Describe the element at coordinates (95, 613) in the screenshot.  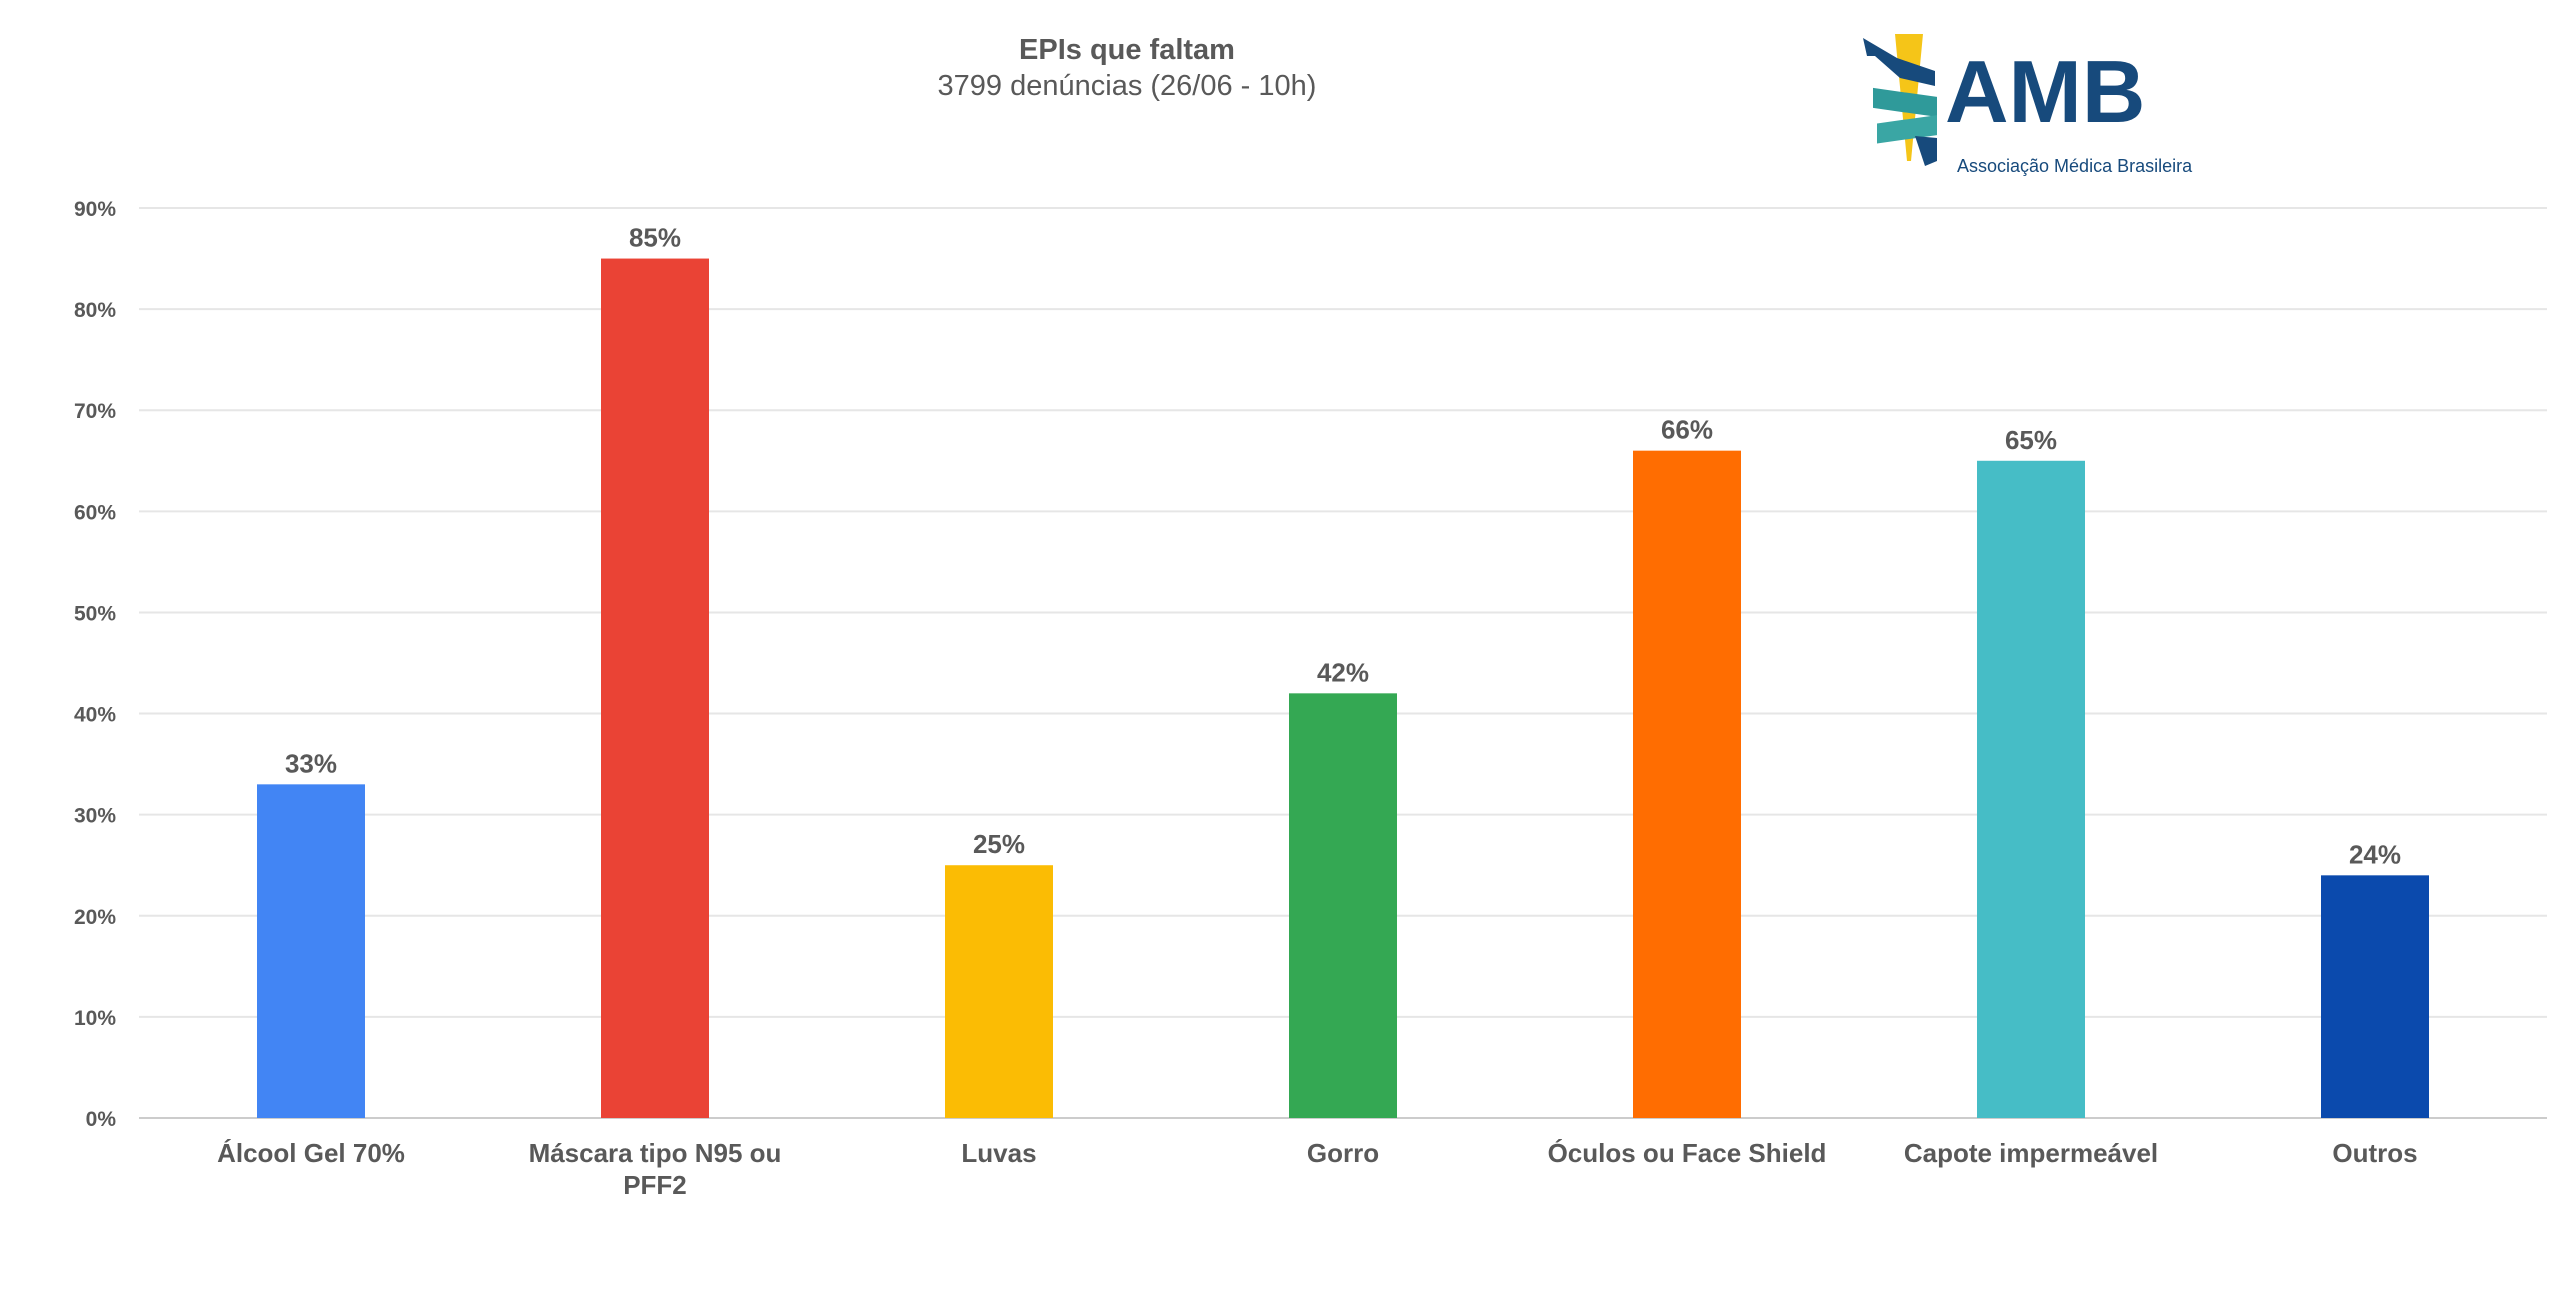
I see `y-tick-label: 50%` at that location.